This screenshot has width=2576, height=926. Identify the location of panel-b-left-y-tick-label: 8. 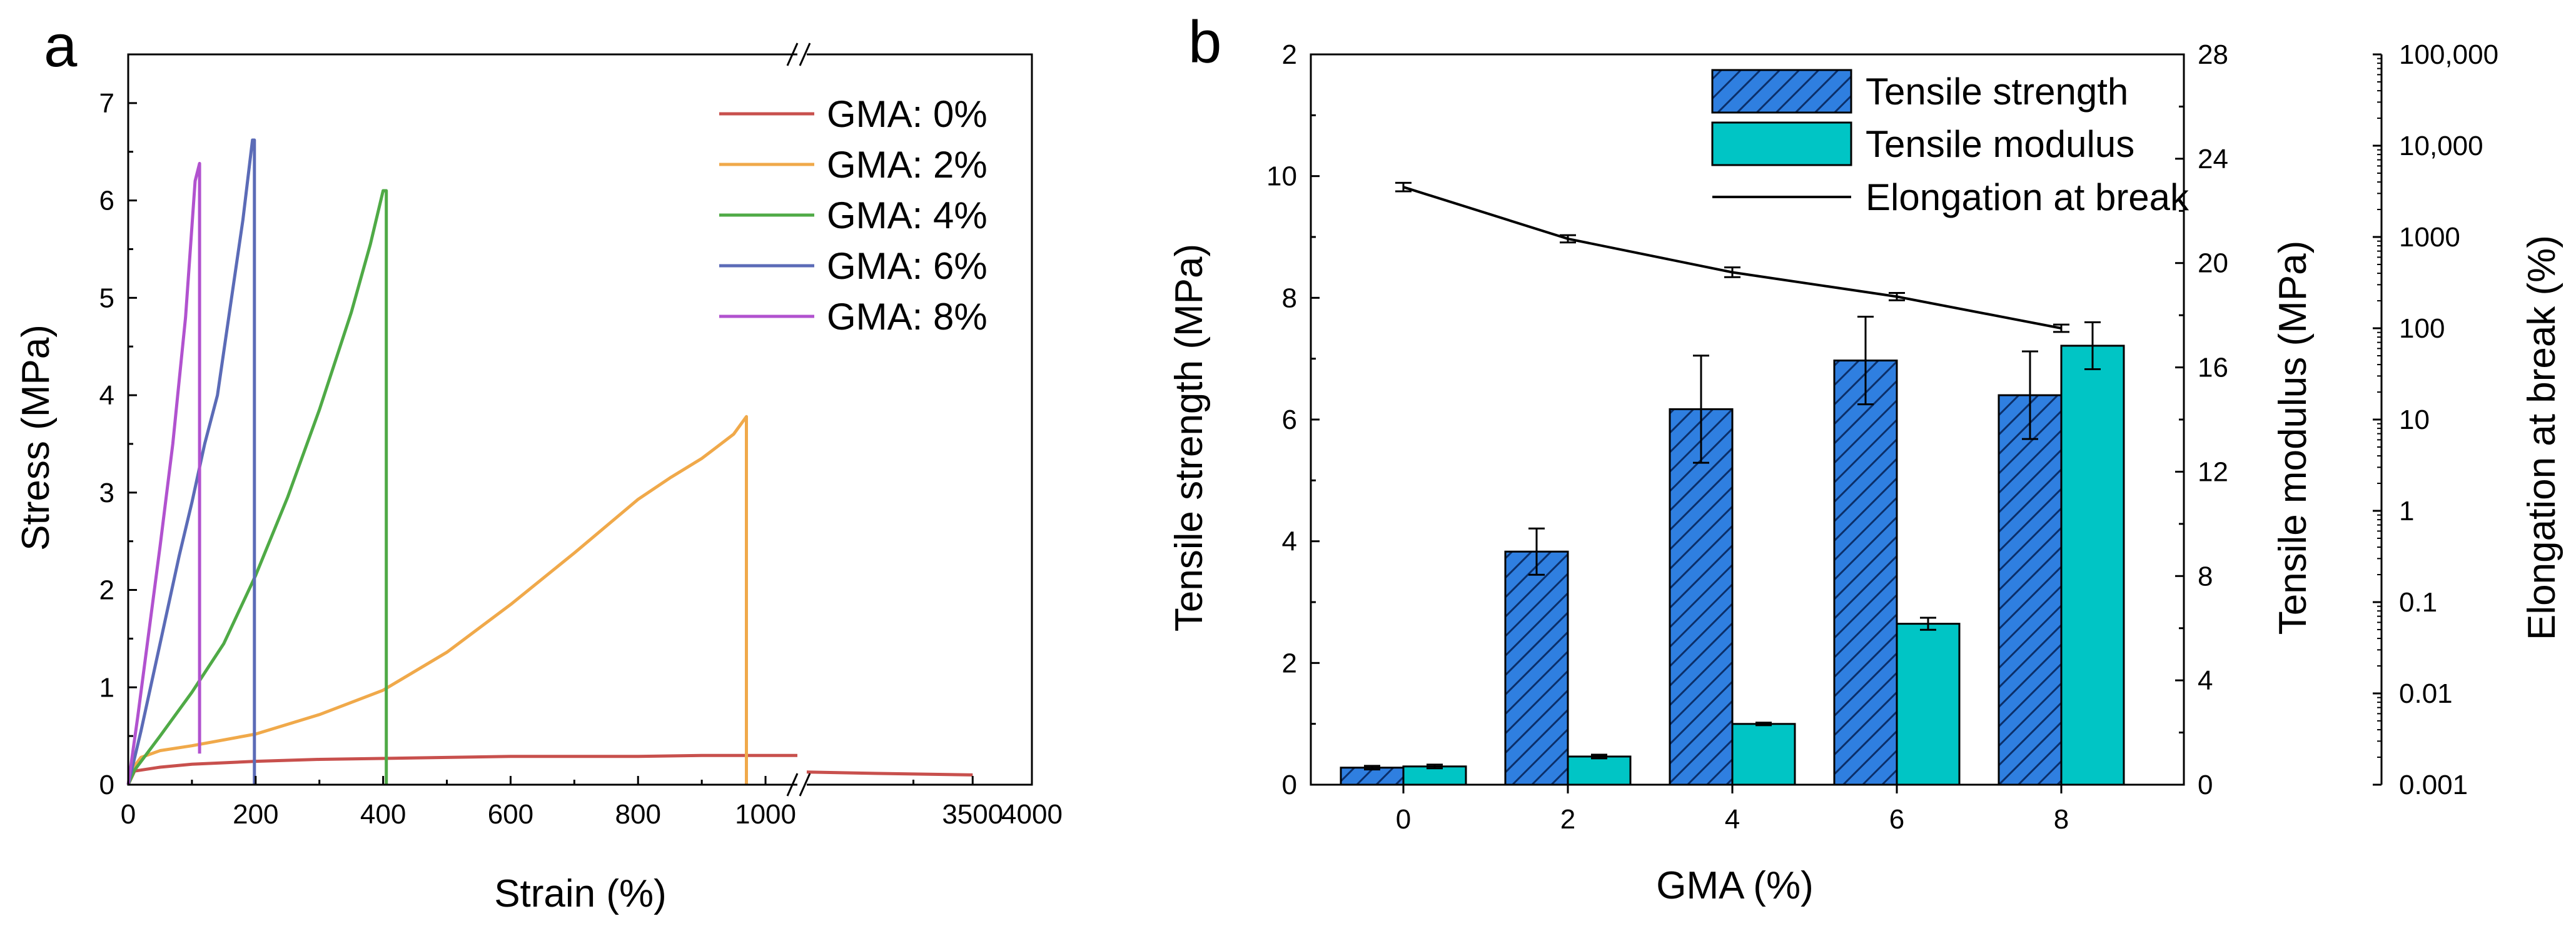
(1289, 298).